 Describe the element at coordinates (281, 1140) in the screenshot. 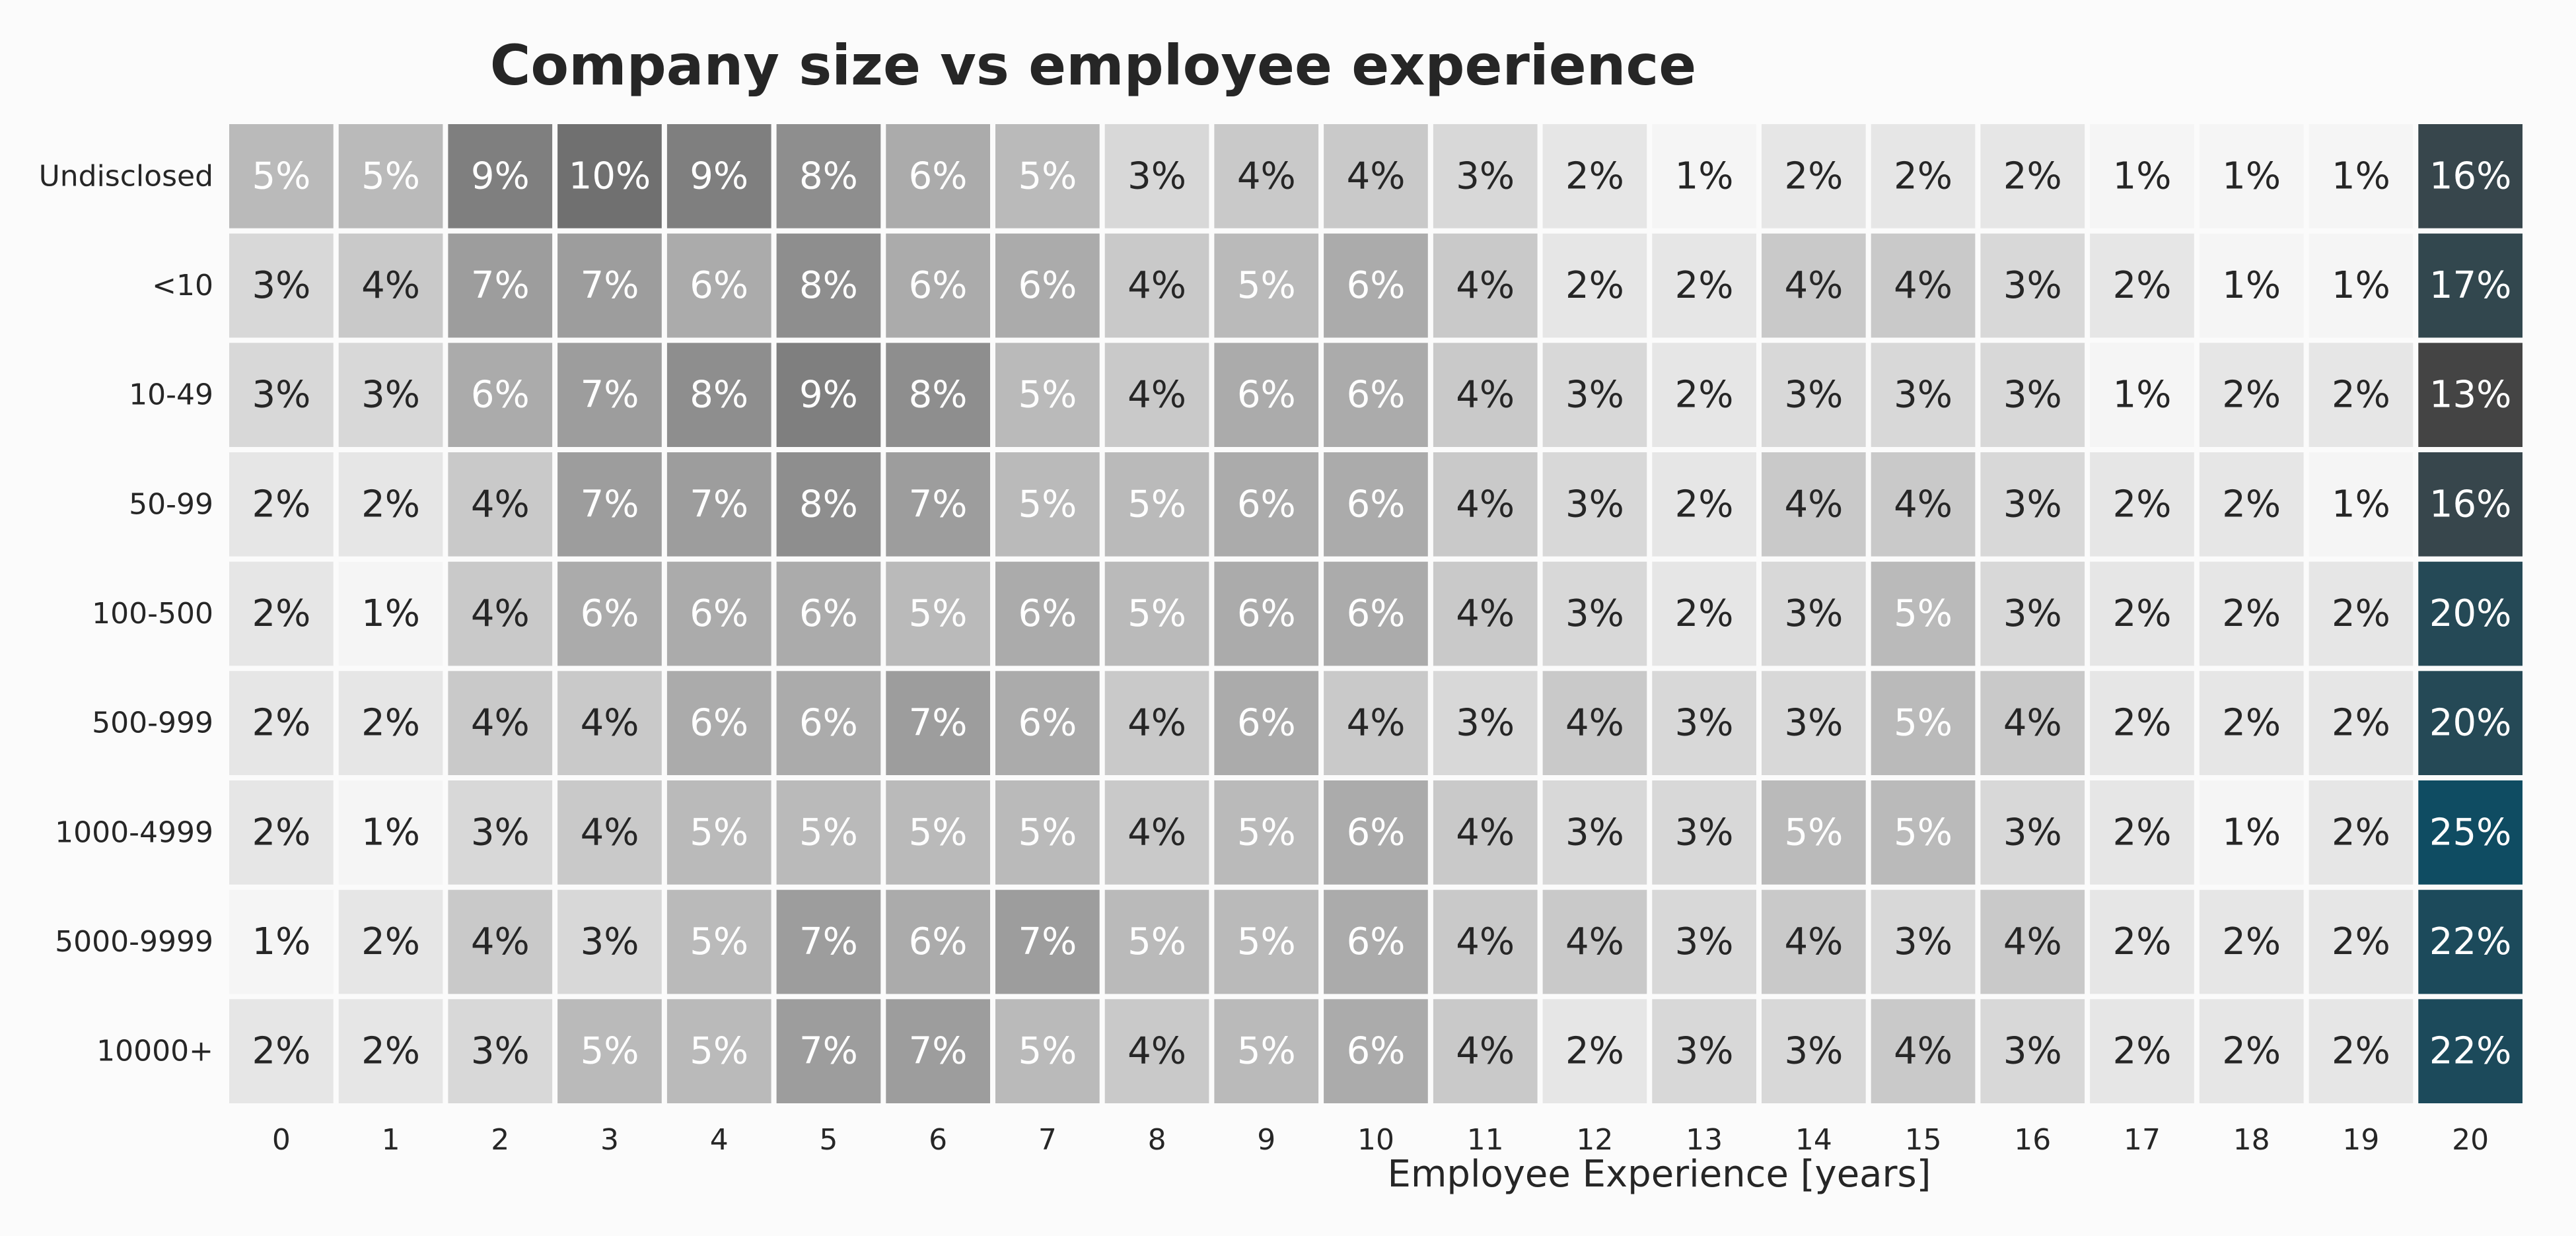

I see `x-tick-label: 0` at that location.